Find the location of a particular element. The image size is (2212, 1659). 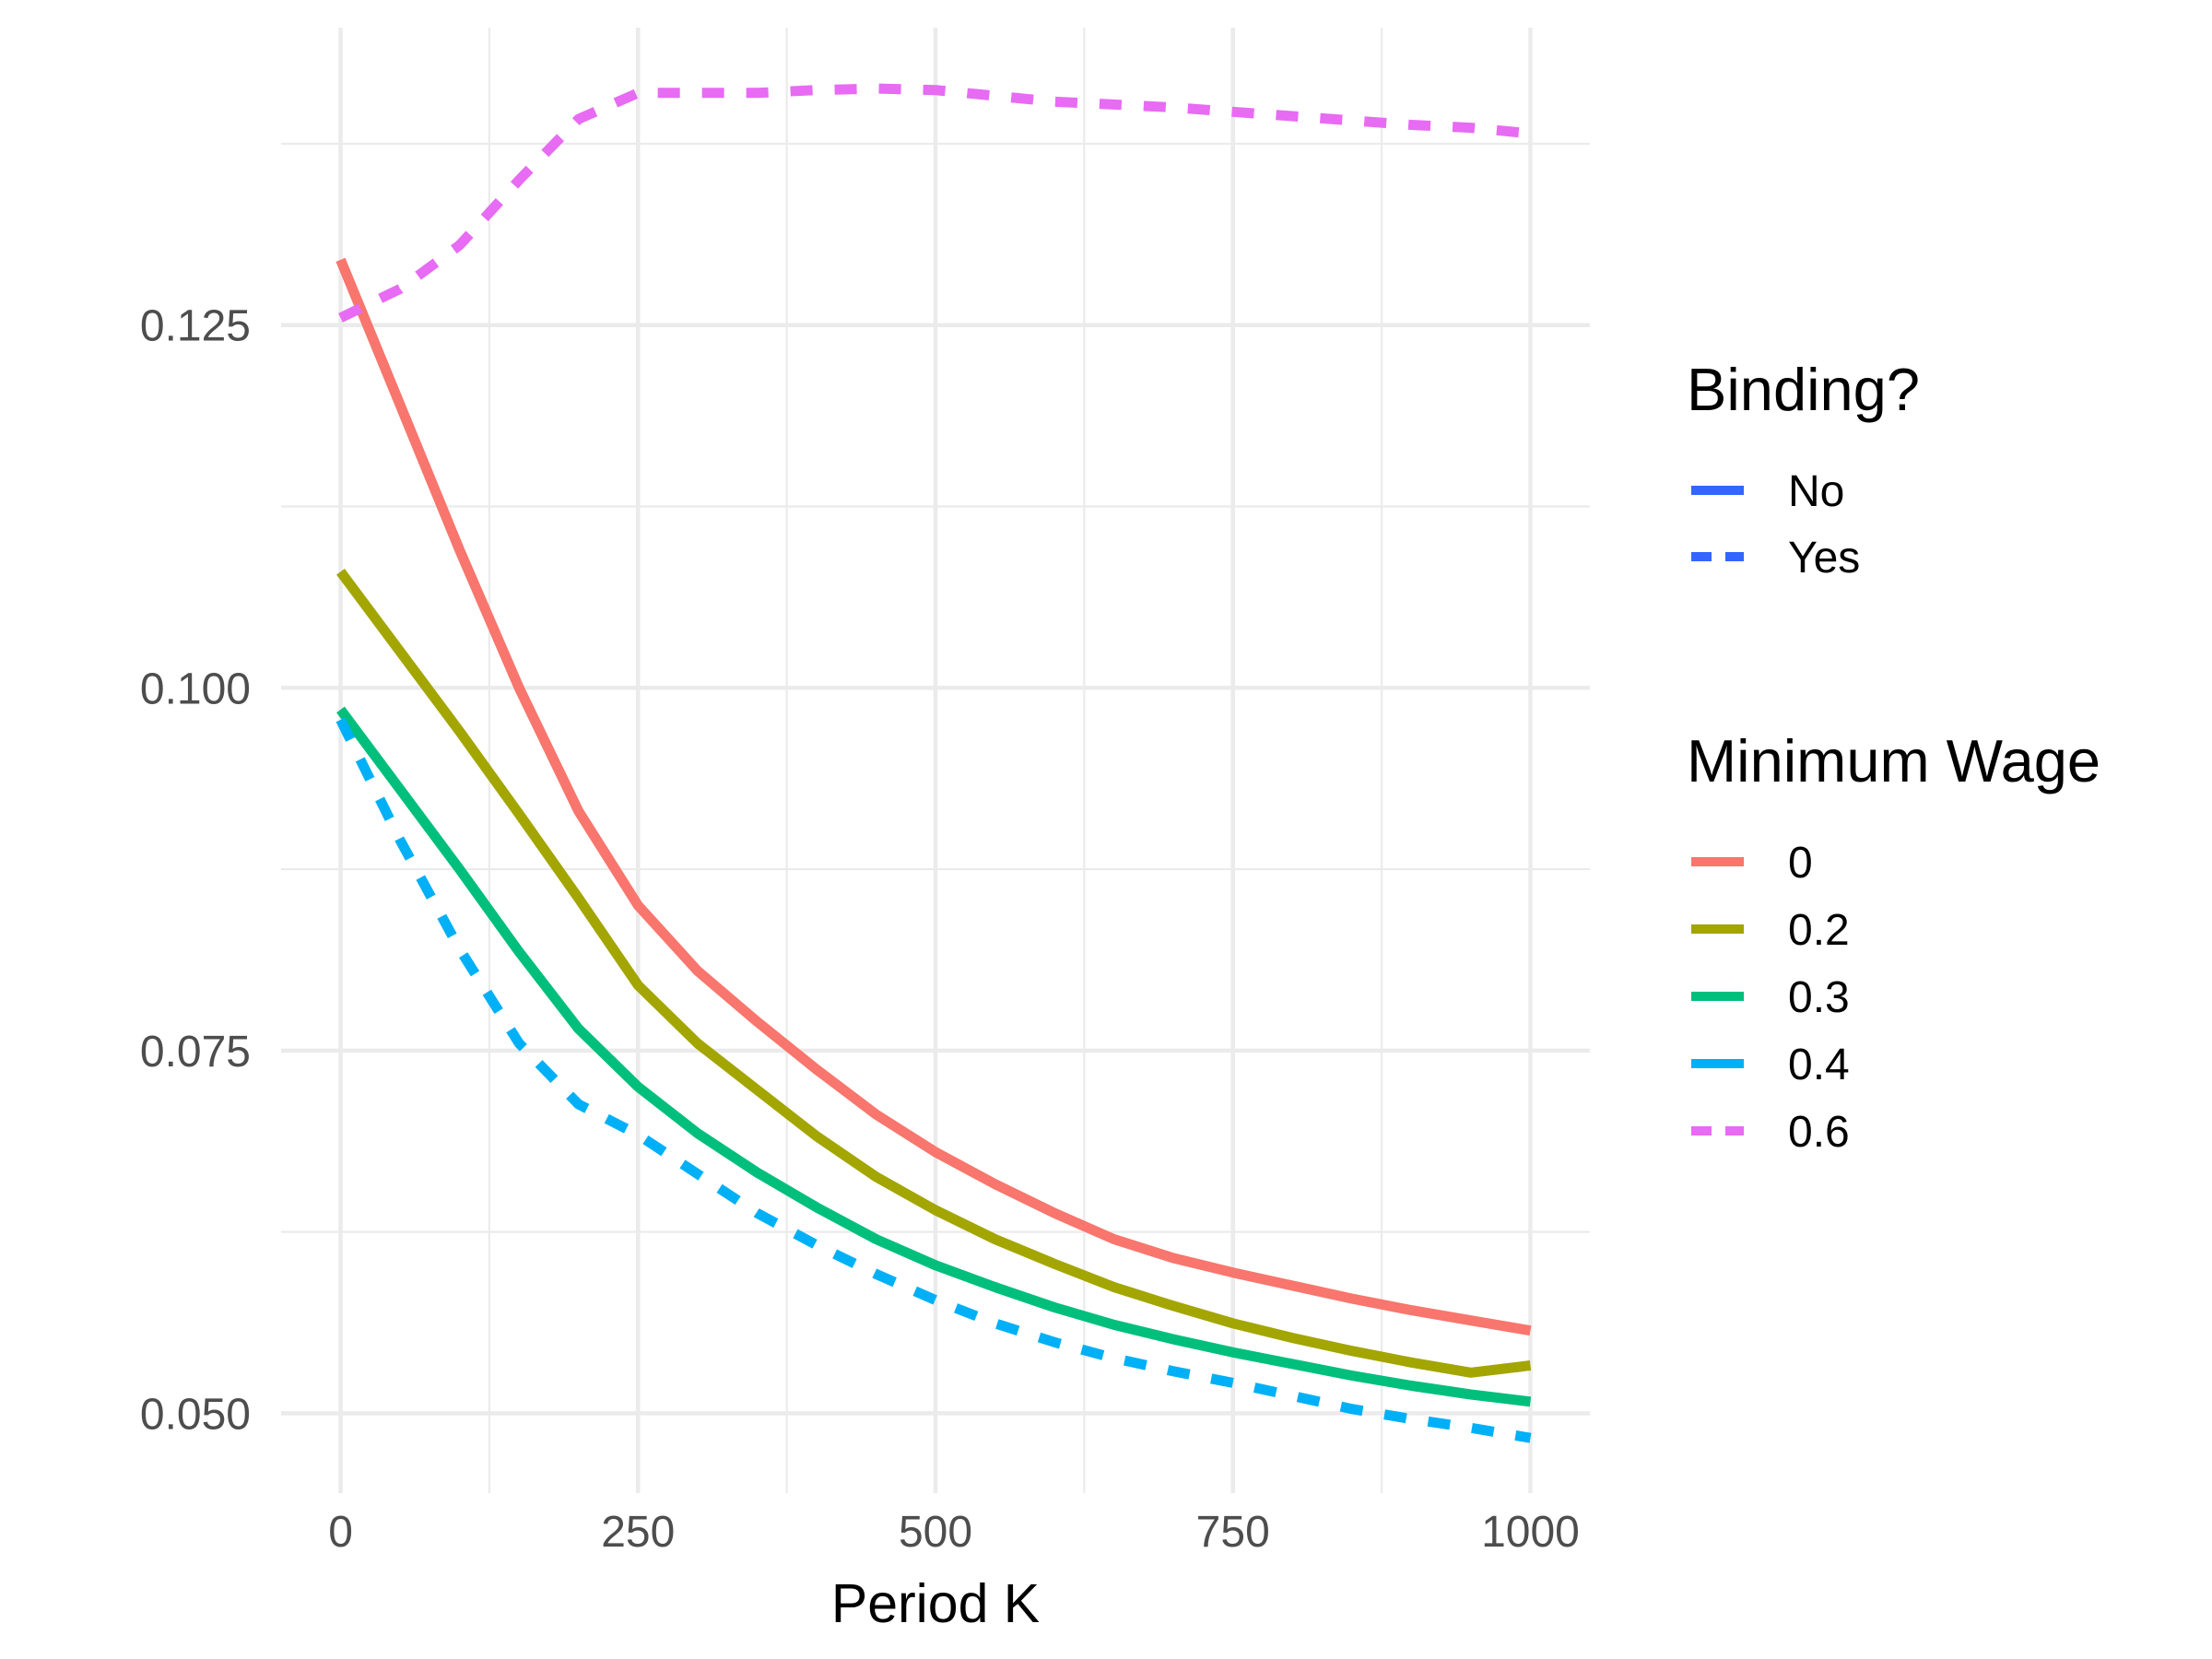

legend-minimum-wage-title: Minimum Wage is located at coordinates (1893, 760).